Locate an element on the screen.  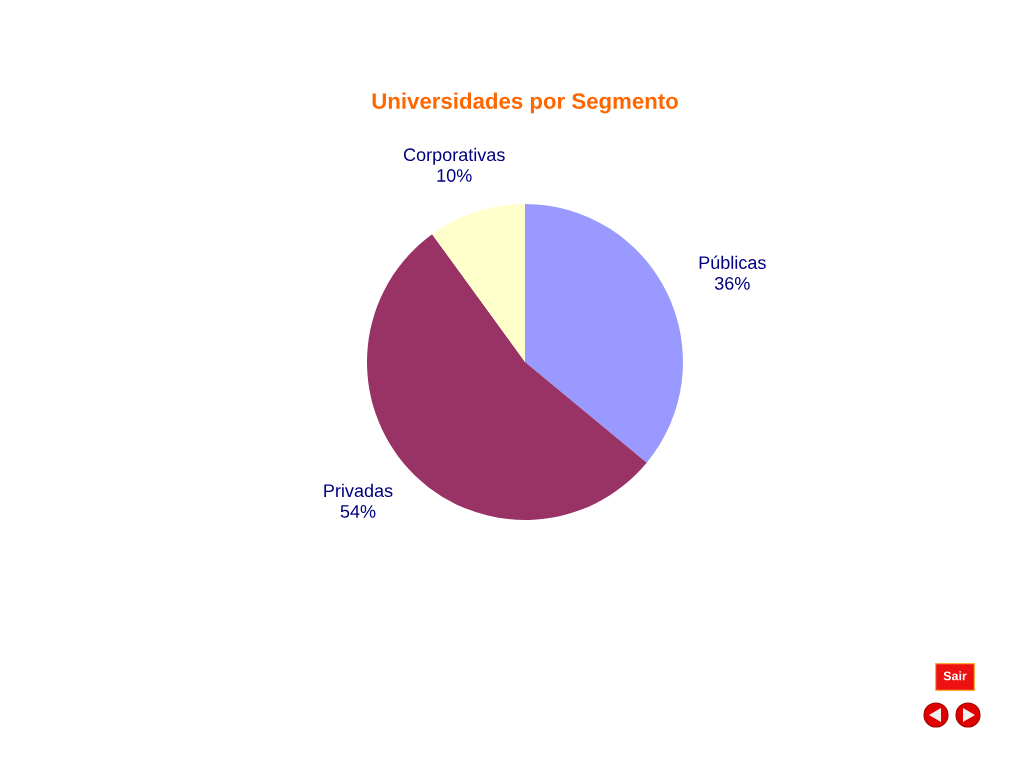
slice-label: Privadas is located at coordinates (358, 490).